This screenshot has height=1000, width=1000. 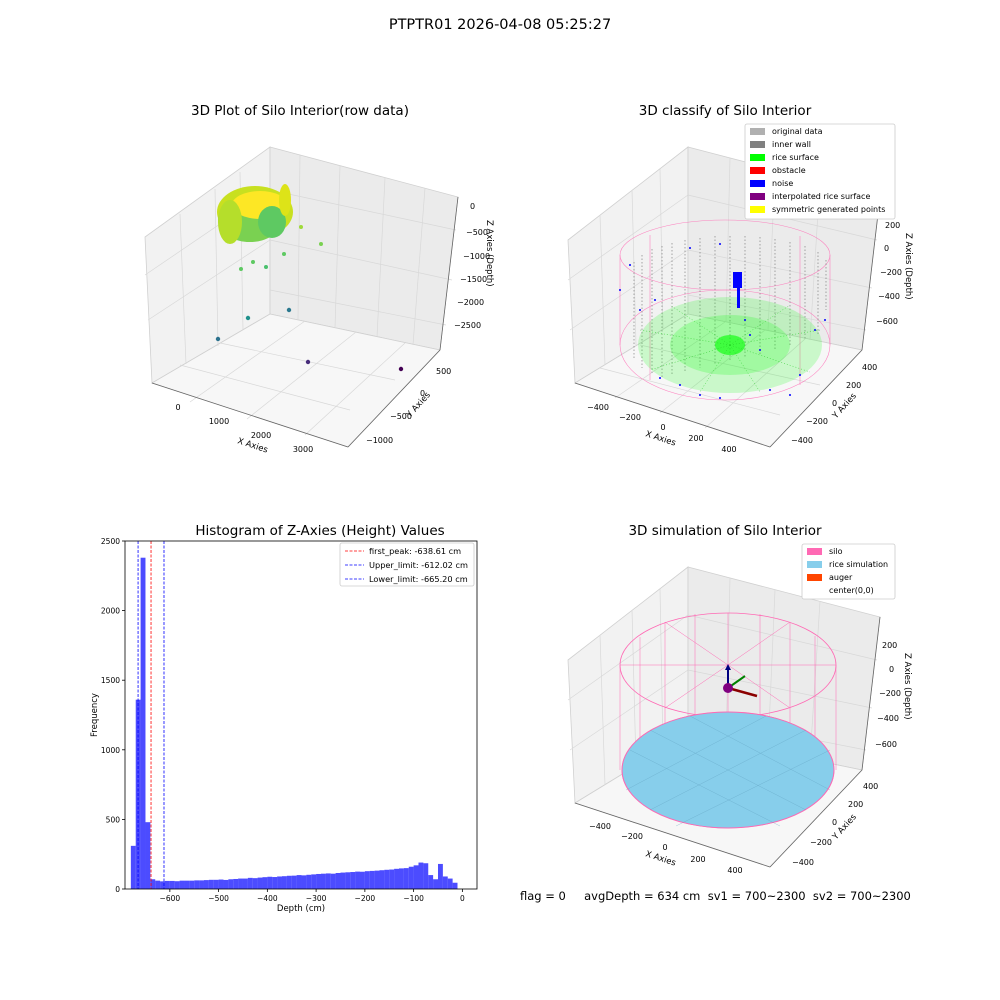 I want to click on raw-x-ticks: 0 1000 2000 3000, so click(x=244, y=428).